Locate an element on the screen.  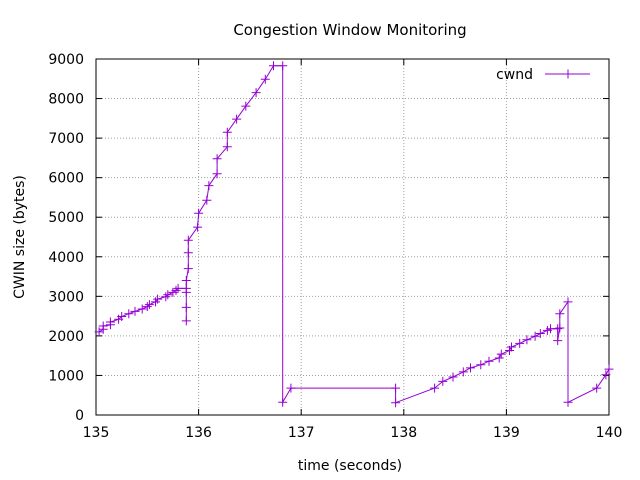
x-tick-label-137: 137 is located at coordinates (301, 433).